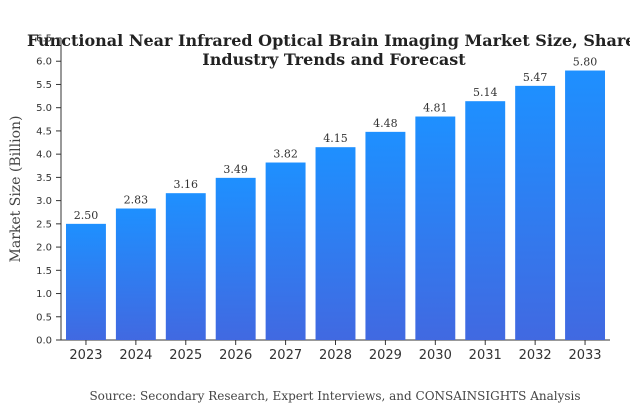  I want to click on y-tick-label: 3.5, so click(44, 178).